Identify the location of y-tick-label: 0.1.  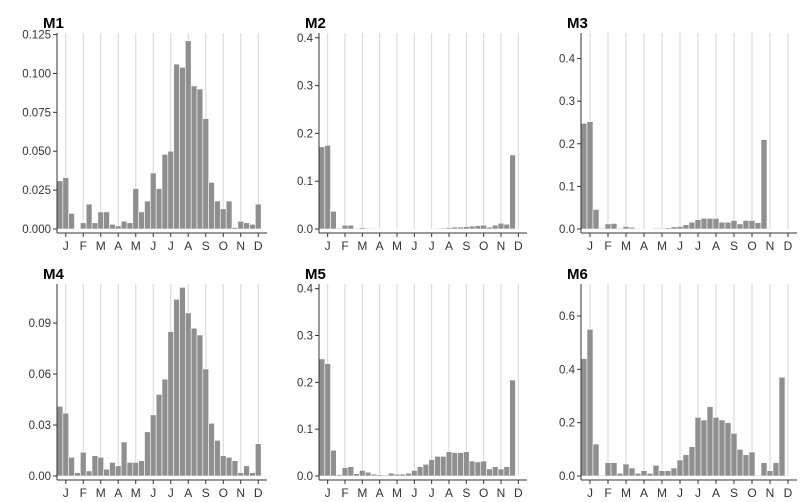
(305, 182).